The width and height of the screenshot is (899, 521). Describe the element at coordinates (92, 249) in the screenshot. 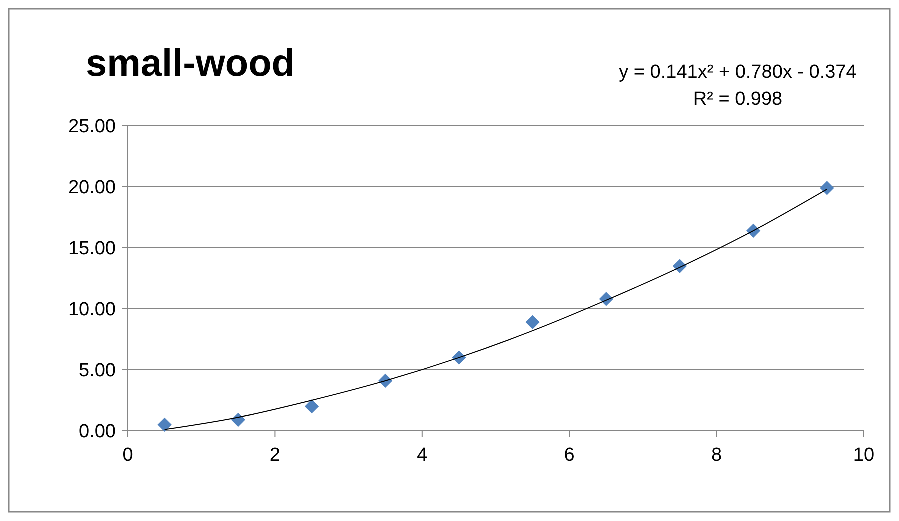

I see `y-tick-label: 15.00` at that location.